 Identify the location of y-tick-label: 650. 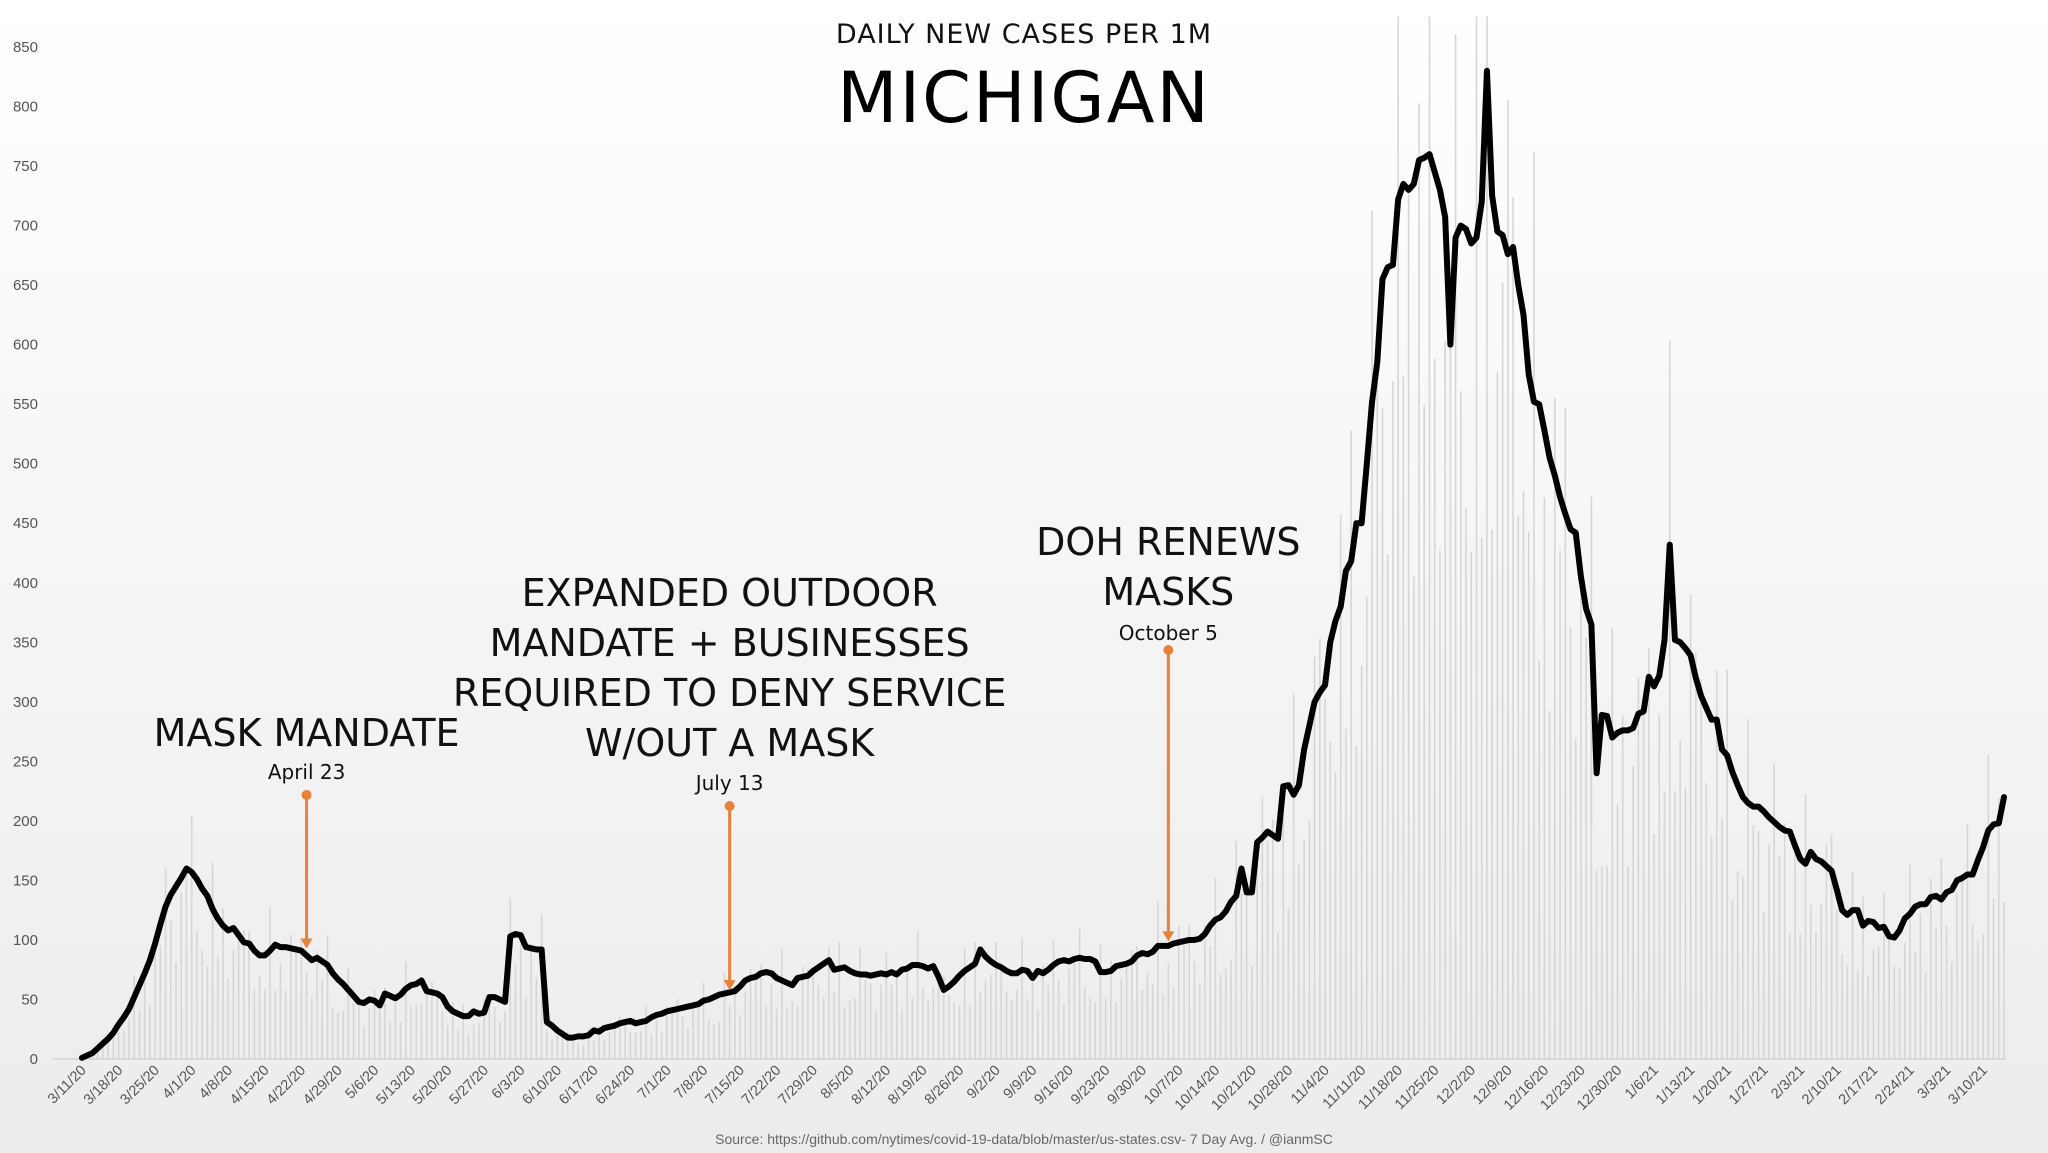
(25, 285).